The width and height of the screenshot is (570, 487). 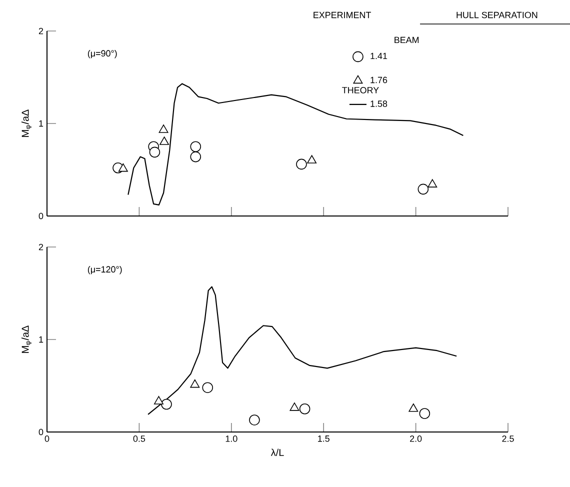 What do you see at coordinates (232, 439) in the screenshot?
I see `x-tick-label: 1.0` at bounding box center [232, 439].